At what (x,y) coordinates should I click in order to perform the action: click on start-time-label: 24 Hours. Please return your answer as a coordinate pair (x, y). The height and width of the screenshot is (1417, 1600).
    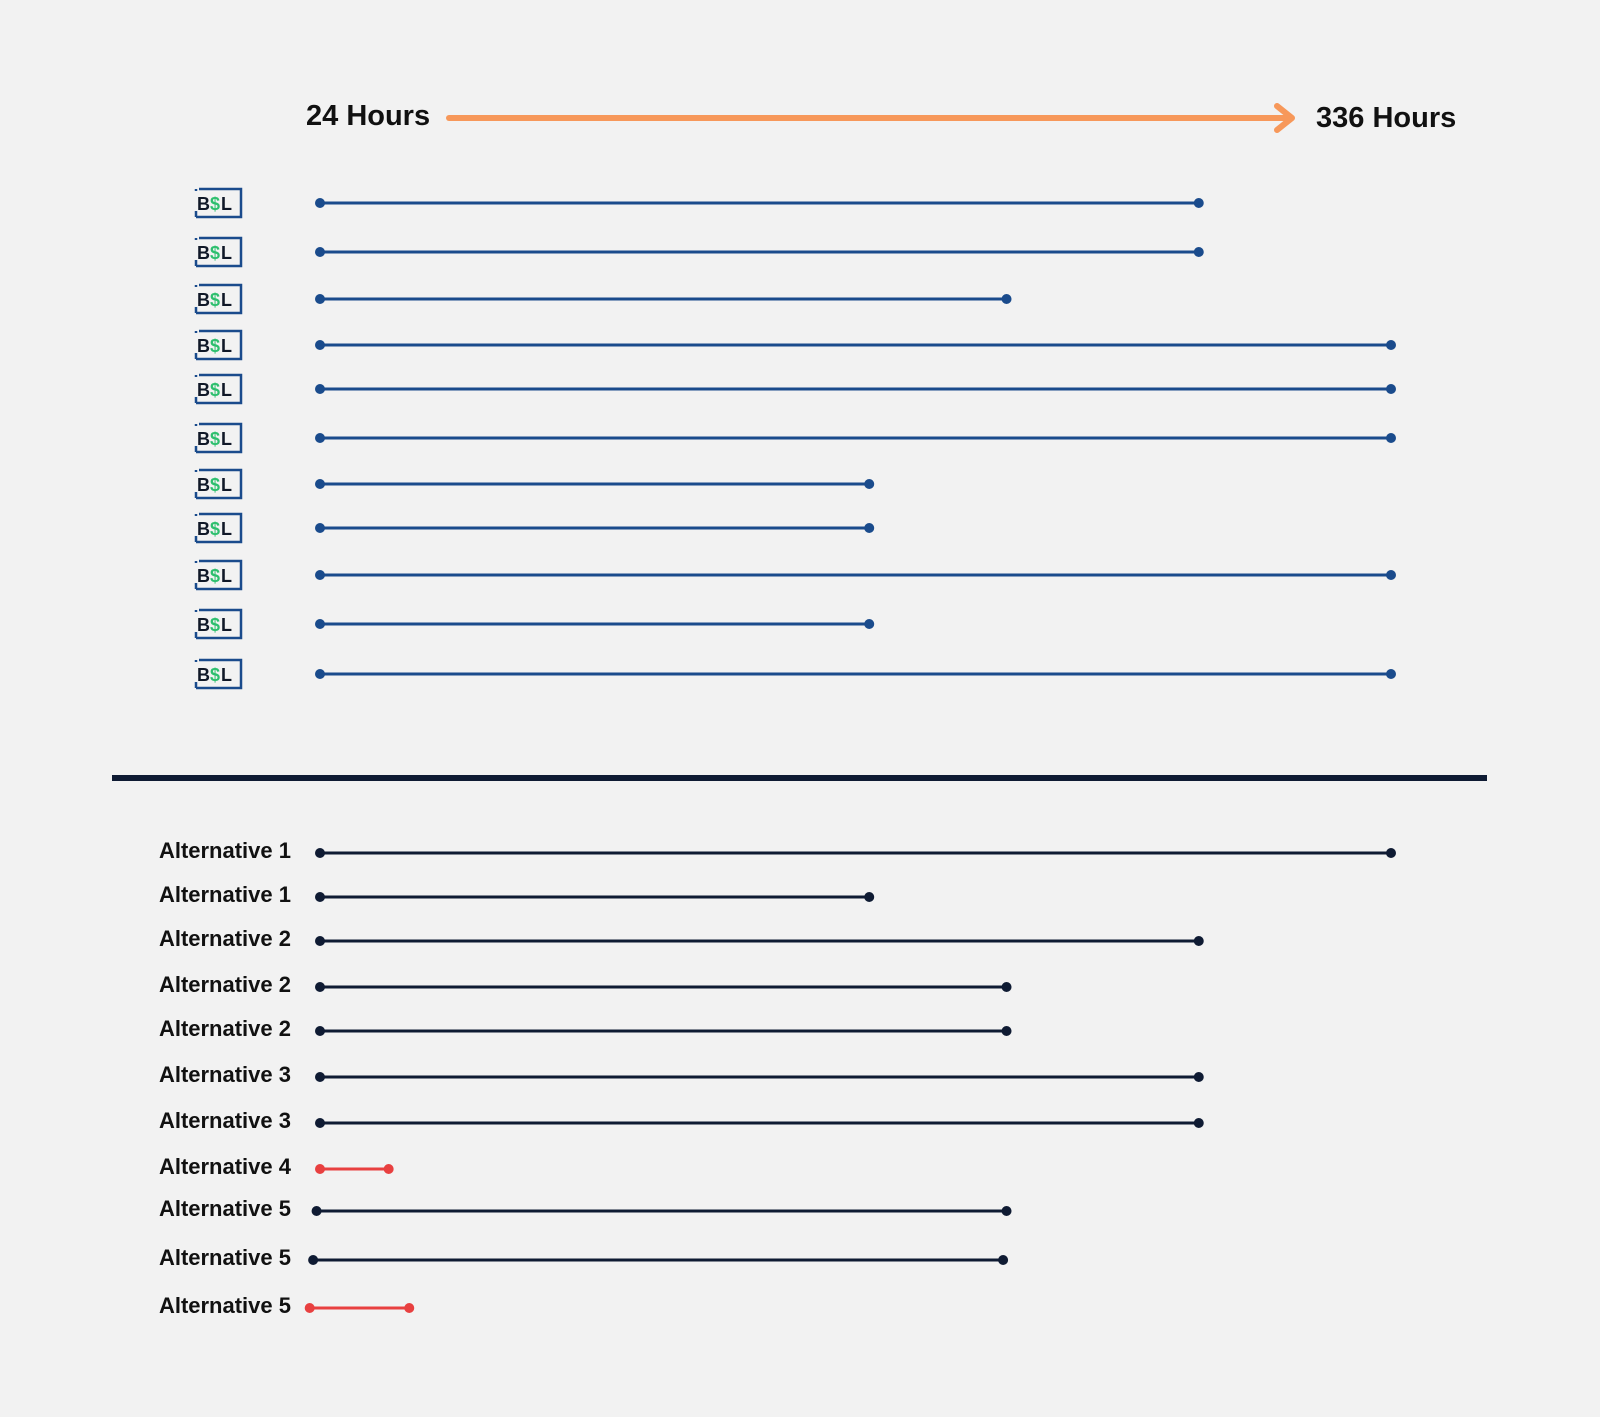
    Looking at the image, I should click on (368, 116).